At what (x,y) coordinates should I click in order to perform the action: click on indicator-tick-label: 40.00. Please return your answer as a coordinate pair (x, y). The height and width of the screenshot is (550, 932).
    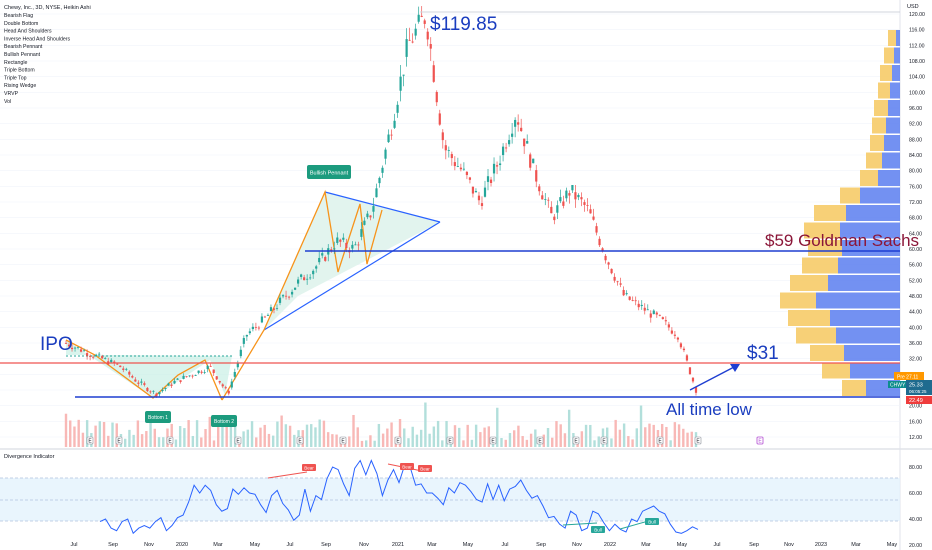
    Looking at the image, I should click on (915, 520).